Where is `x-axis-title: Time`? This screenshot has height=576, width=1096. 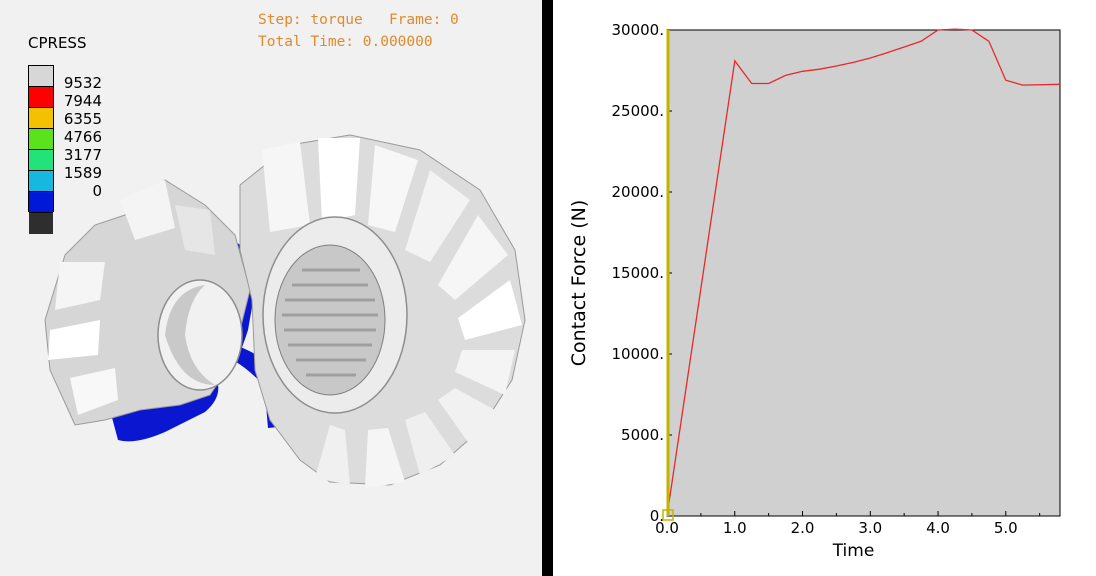 x-axis-title: Time is located at coordinates (853, 551).